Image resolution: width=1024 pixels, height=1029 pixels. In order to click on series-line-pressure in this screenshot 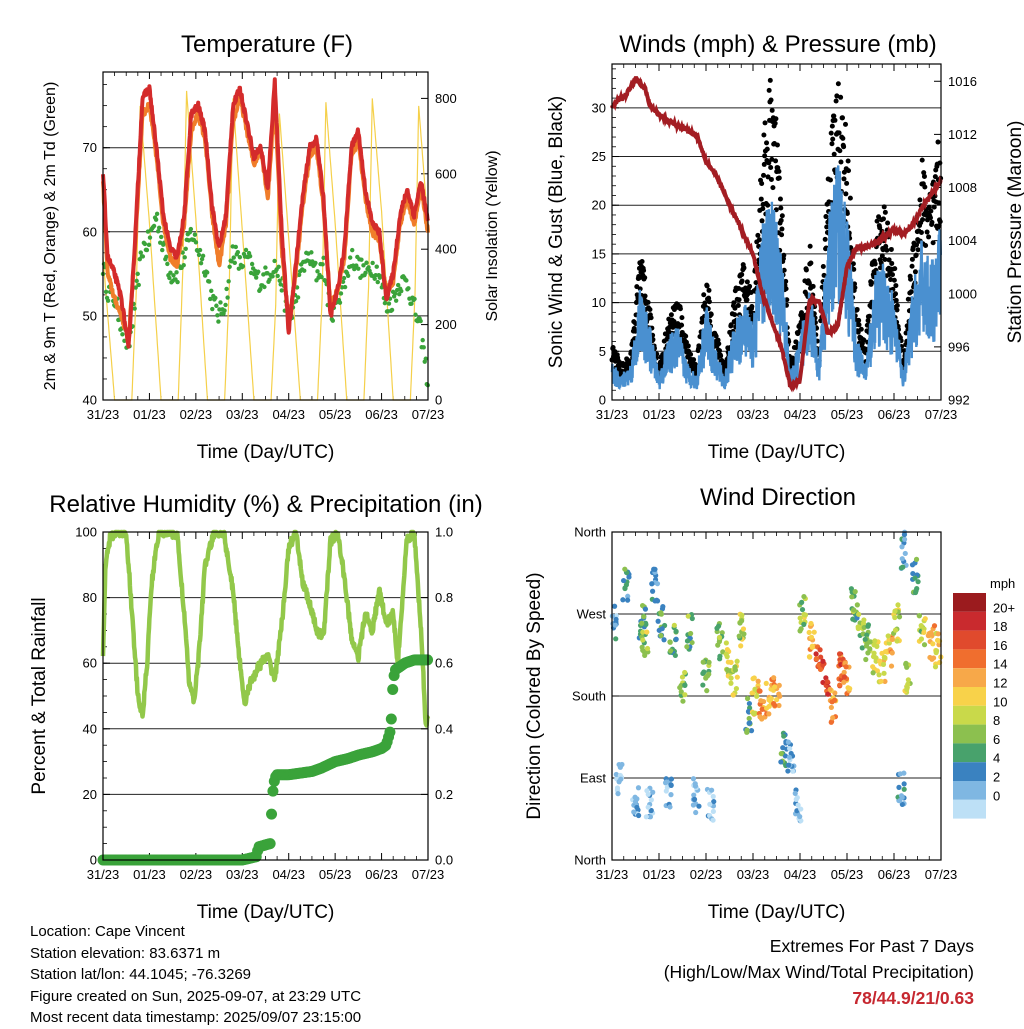, I will do `click(776, 234)`.